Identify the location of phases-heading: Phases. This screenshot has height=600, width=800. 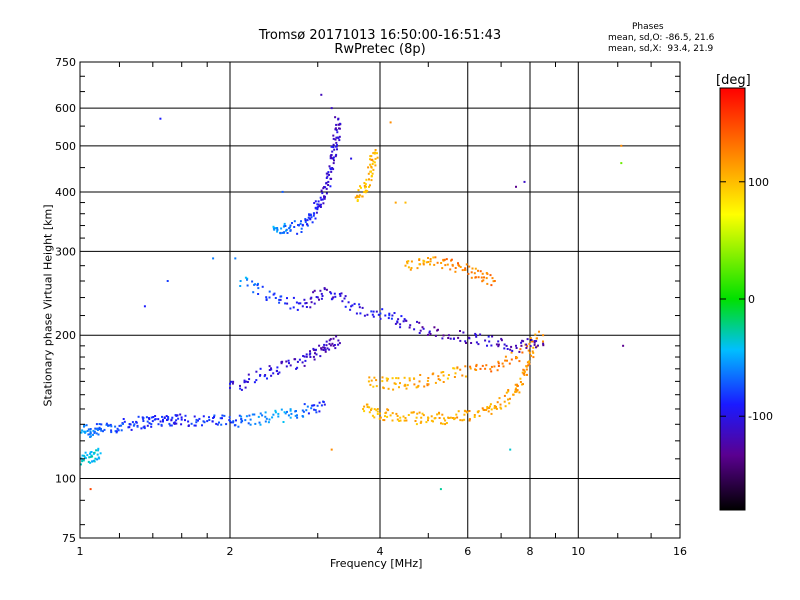
(648, 27).